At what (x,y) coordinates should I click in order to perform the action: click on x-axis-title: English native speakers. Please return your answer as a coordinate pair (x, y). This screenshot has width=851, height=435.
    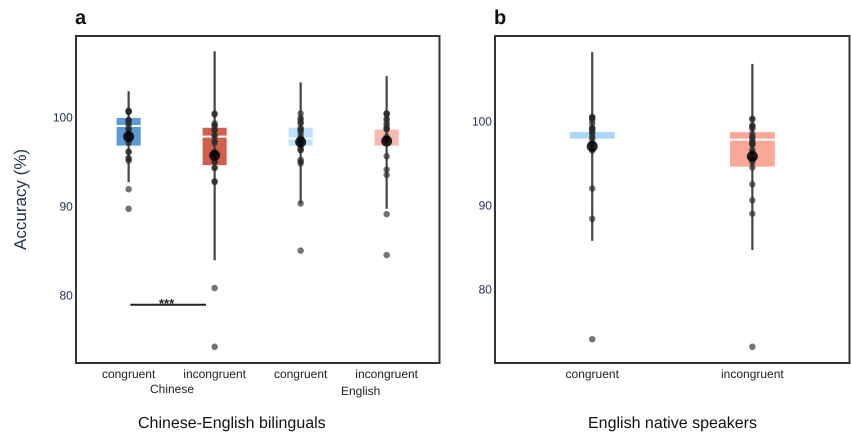
    Looking at the image, I should click on (672, 423).